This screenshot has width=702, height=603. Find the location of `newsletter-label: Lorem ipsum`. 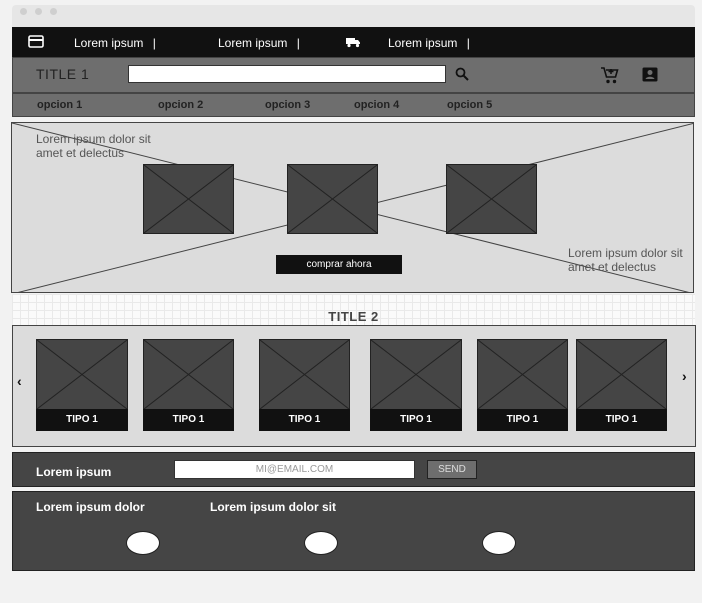

newsletter-label: Lorem ipsum is located at coordinates (74, 472).